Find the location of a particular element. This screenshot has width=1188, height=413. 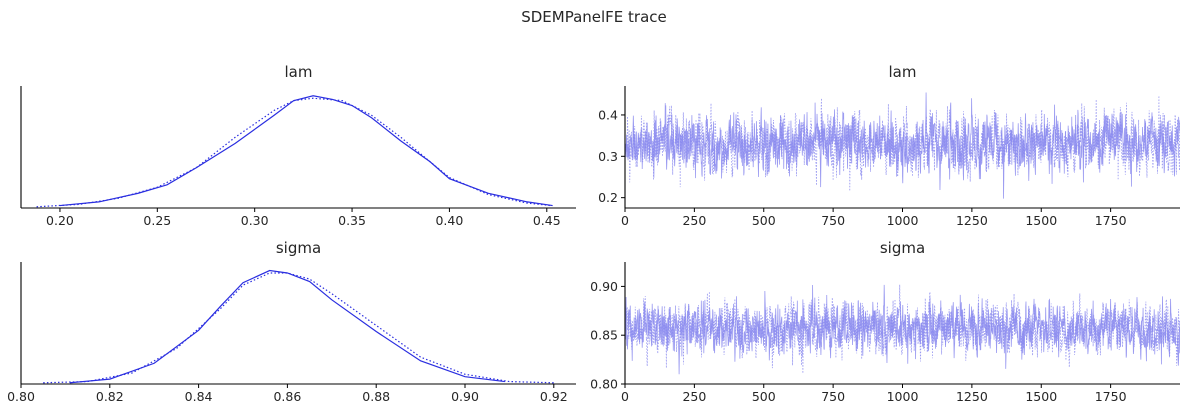

sigma-kde-x-tick-label: 0.92 is located at coordinates (554, 396).